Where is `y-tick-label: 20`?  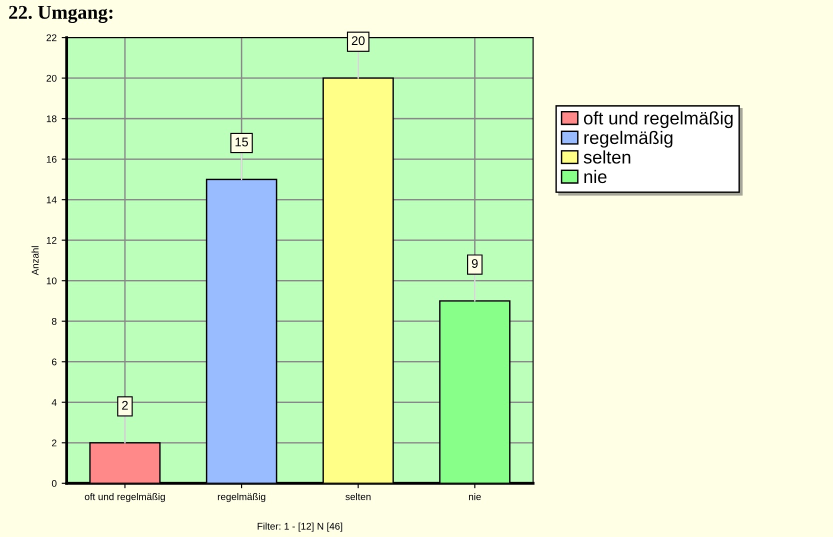 y-tick-label: 20 is located at coordinates (51, 78).